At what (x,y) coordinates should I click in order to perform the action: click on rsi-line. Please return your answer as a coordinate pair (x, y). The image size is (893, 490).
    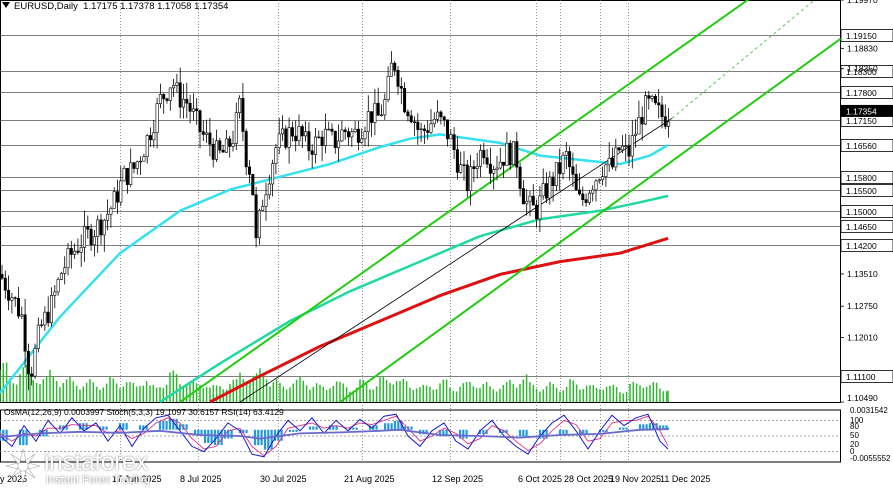
    Looking at the image, I should click on (334, 434).